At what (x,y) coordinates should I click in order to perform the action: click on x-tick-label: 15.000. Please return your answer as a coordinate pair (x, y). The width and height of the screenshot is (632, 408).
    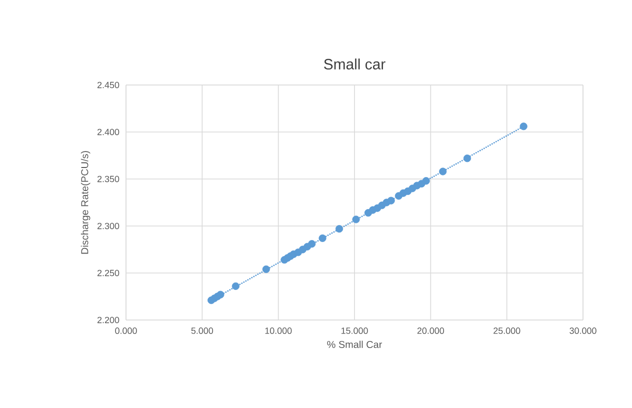
    Looking at the image, I should click on (354, 331).